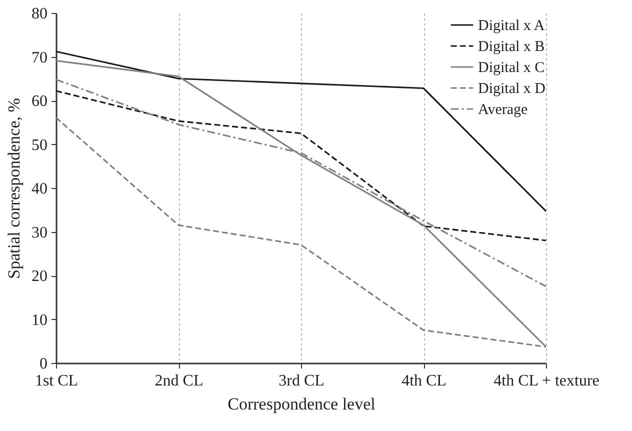 This screenshot has height=431, width=632. What do you see at coordinates (14, 188) in the screenshot?
I see `y-axis-title: Spatial correspondence, %` at bounding box center [14, 188].